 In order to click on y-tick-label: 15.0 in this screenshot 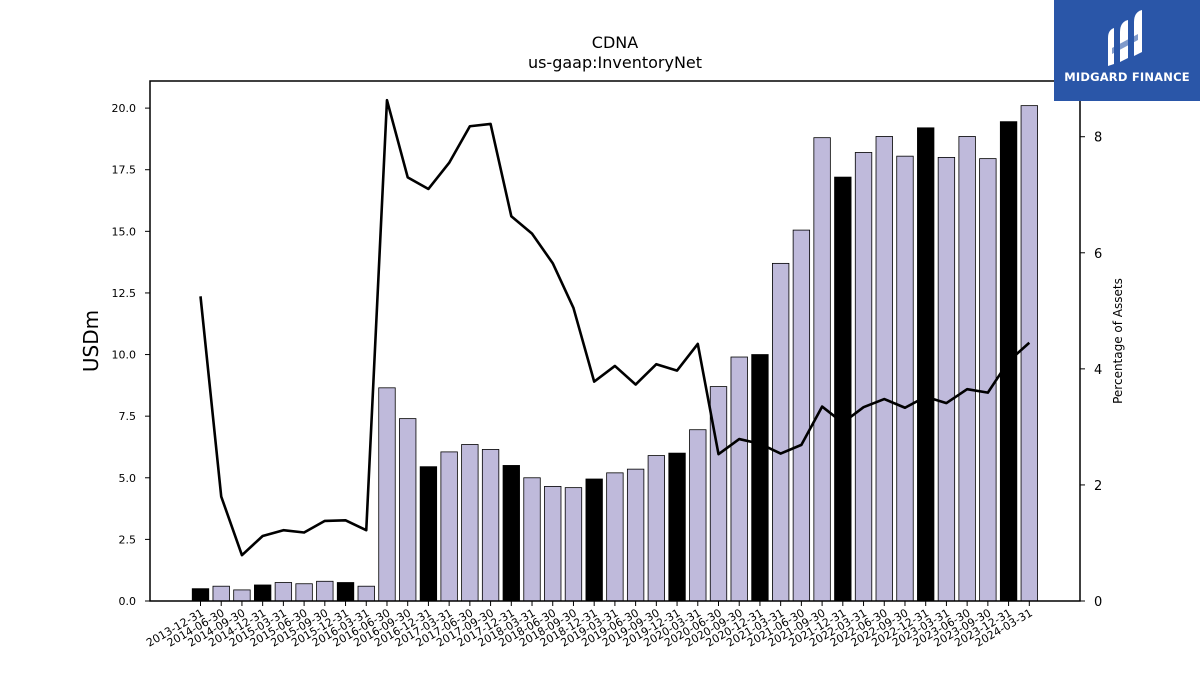, I will do `click(124, 231)`.